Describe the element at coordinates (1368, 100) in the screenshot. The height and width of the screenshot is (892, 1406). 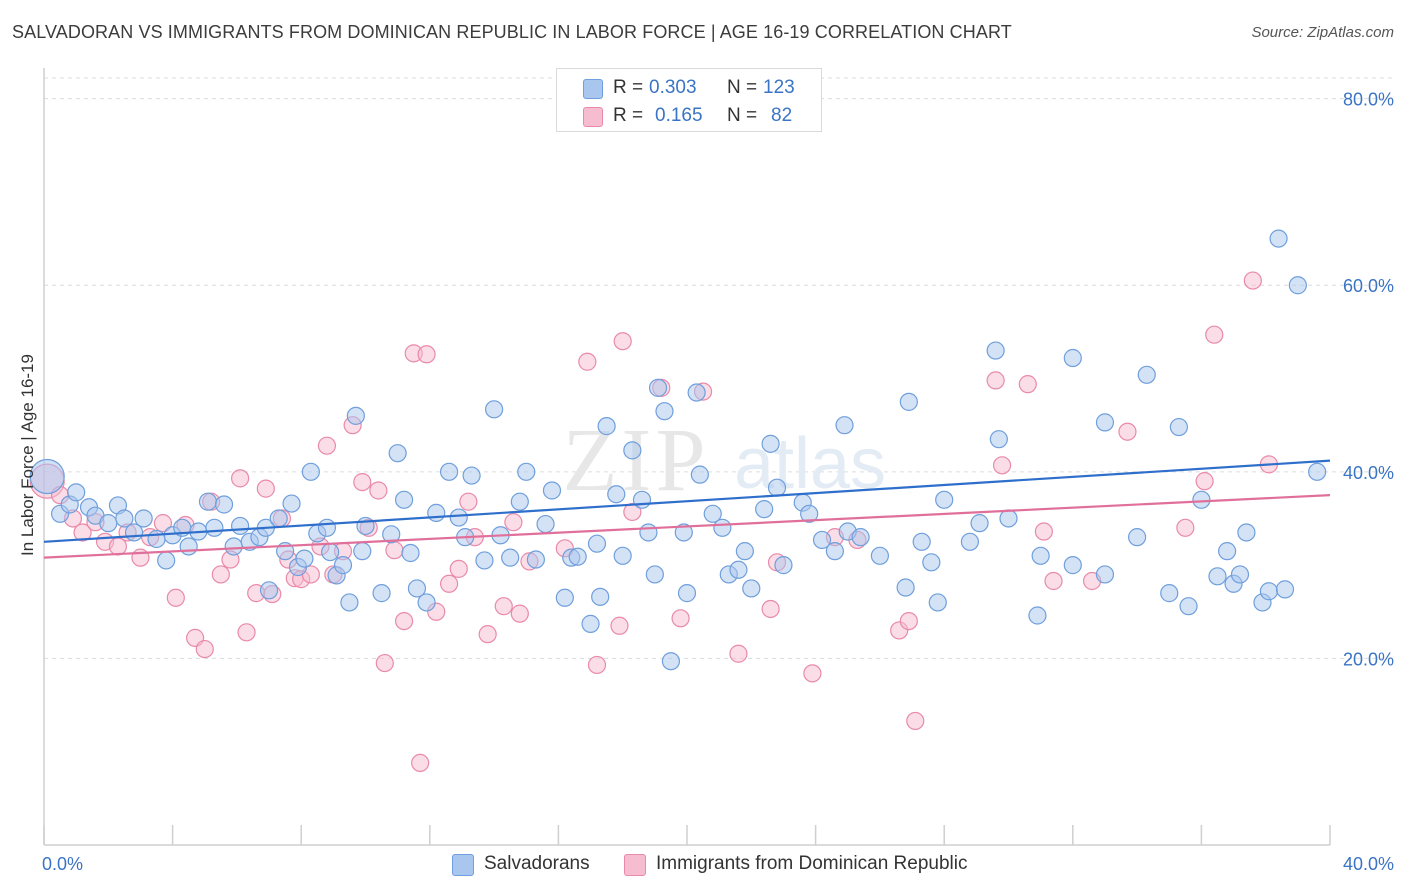
I see `y-tick-label: 80.0%` at that location.